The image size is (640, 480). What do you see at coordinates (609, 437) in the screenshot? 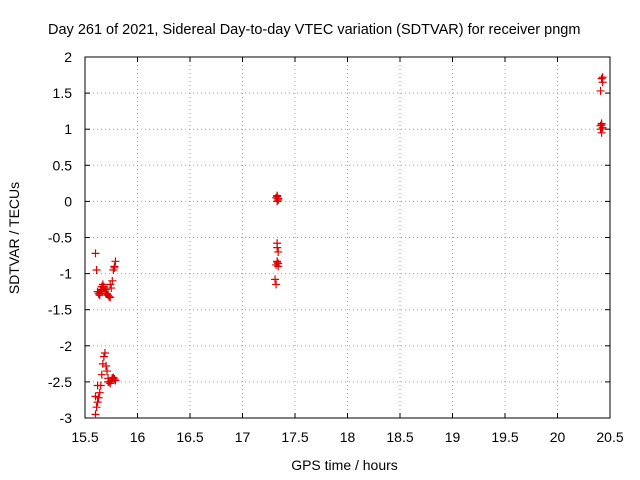
I see `x-tick-label: 20.5` at bounding box center [609, 437].